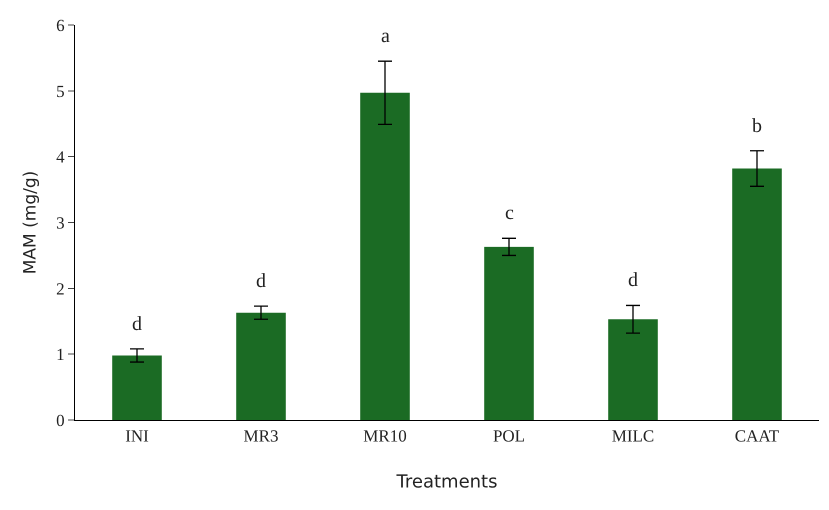  What do you see at coordinates (509, 213) in the screenshot?
I see `annotation: c` at bounding box center [509, 213].